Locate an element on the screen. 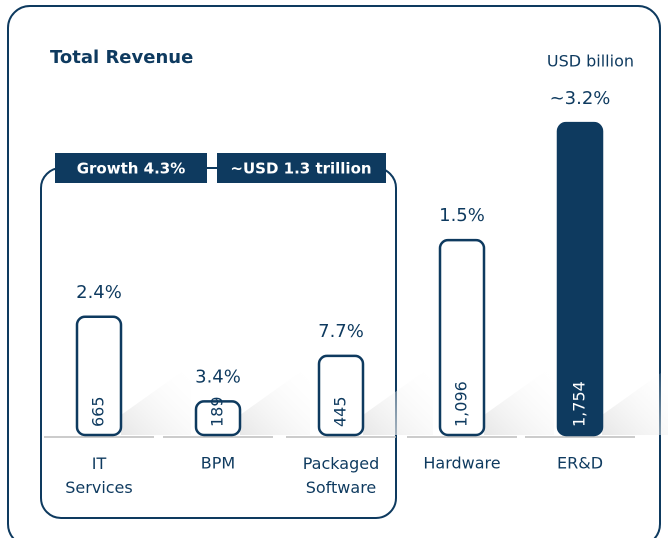 The image size is (668, 538). x-tick-label: BPM is located at coordinates (218, 463).